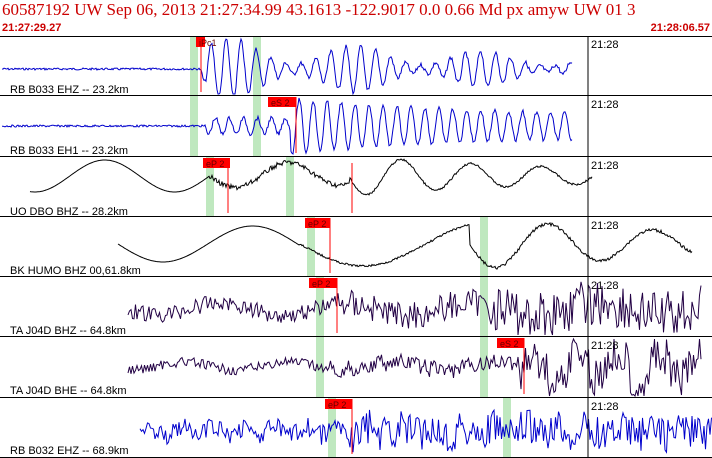 This screenshot has width=712, height=458. I want to click on trace-row-2: eS 2 21:28 RB B033 EH1 -- 23.2km, so click(356, 126).